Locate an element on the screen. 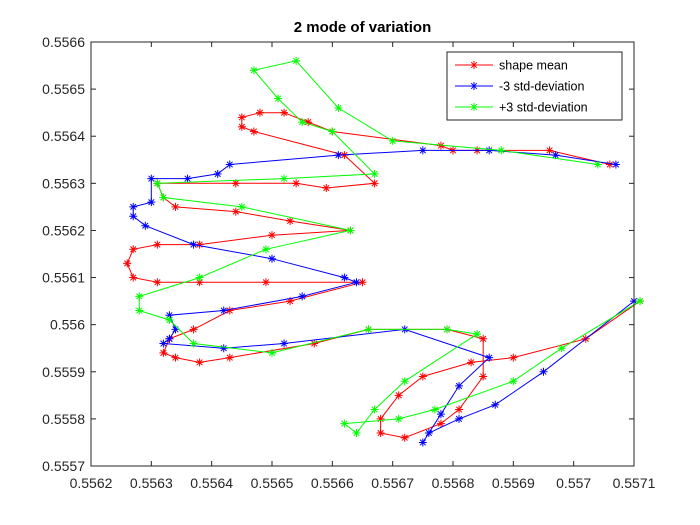  x-tick-label: 0.5569 is located at coordinates (513, 483).